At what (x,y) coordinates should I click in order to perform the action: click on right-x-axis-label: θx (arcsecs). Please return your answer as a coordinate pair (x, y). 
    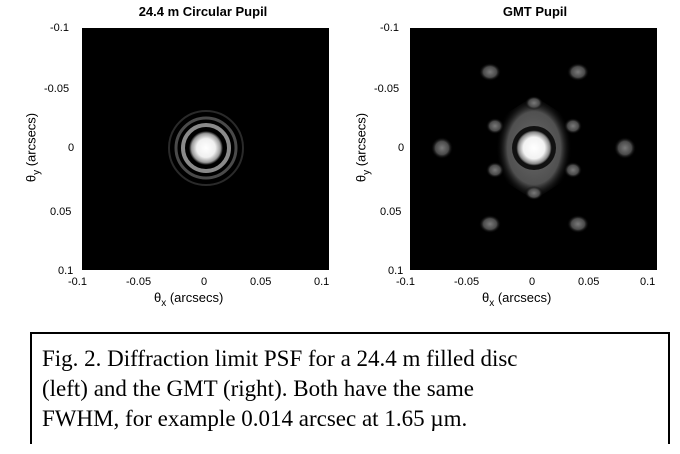
    Looking at the image, I should click on (517, 299).